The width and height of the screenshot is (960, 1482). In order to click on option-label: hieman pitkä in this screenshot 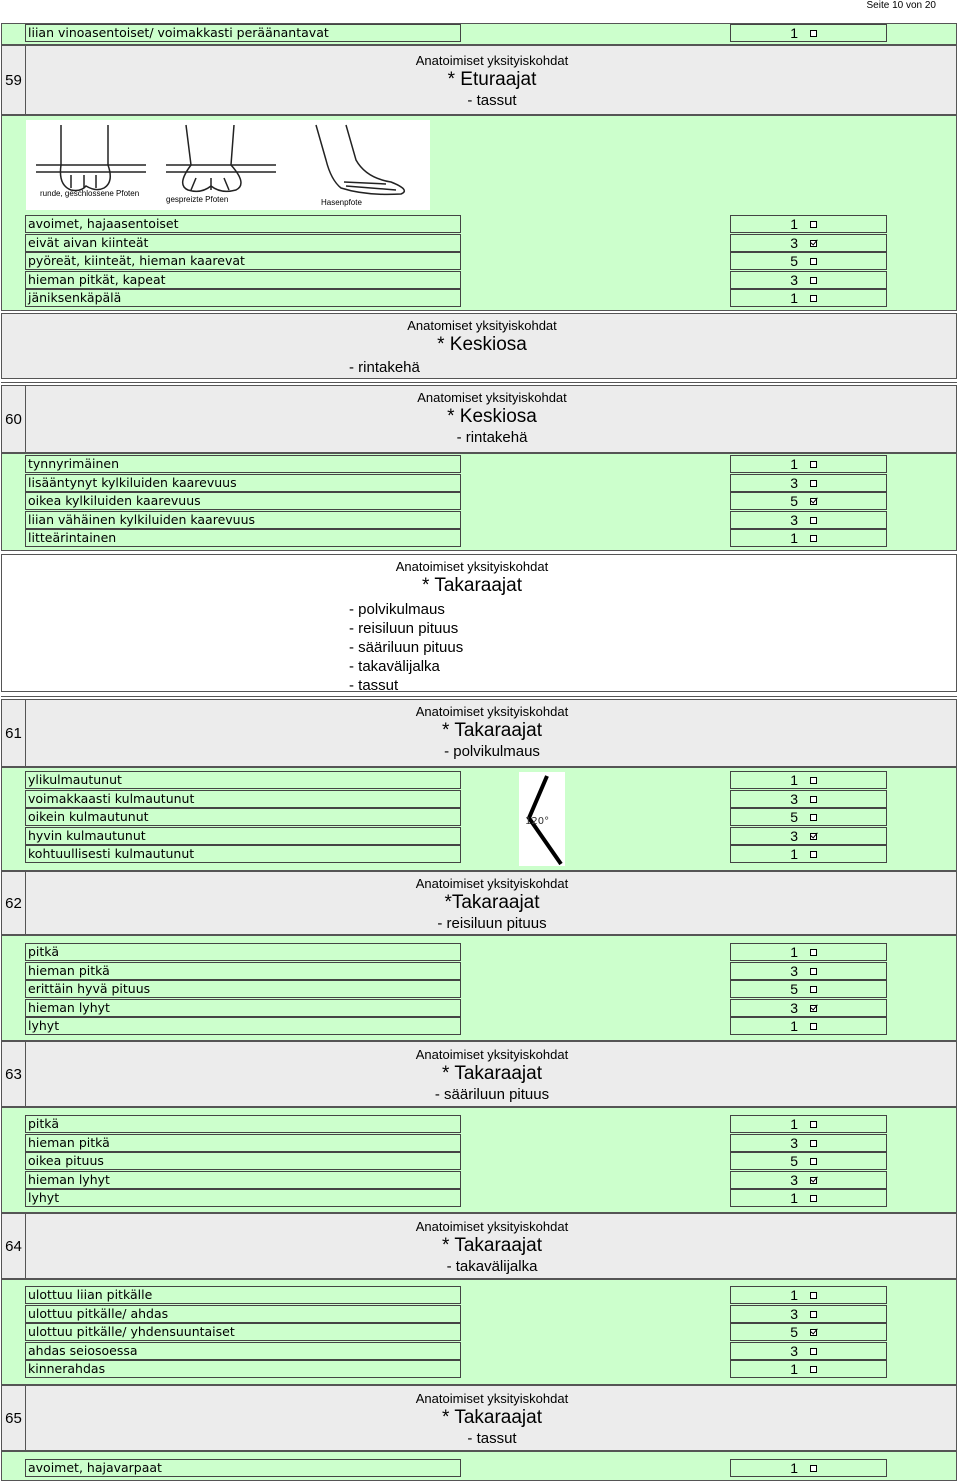, I will do `click(243, 1142)`.